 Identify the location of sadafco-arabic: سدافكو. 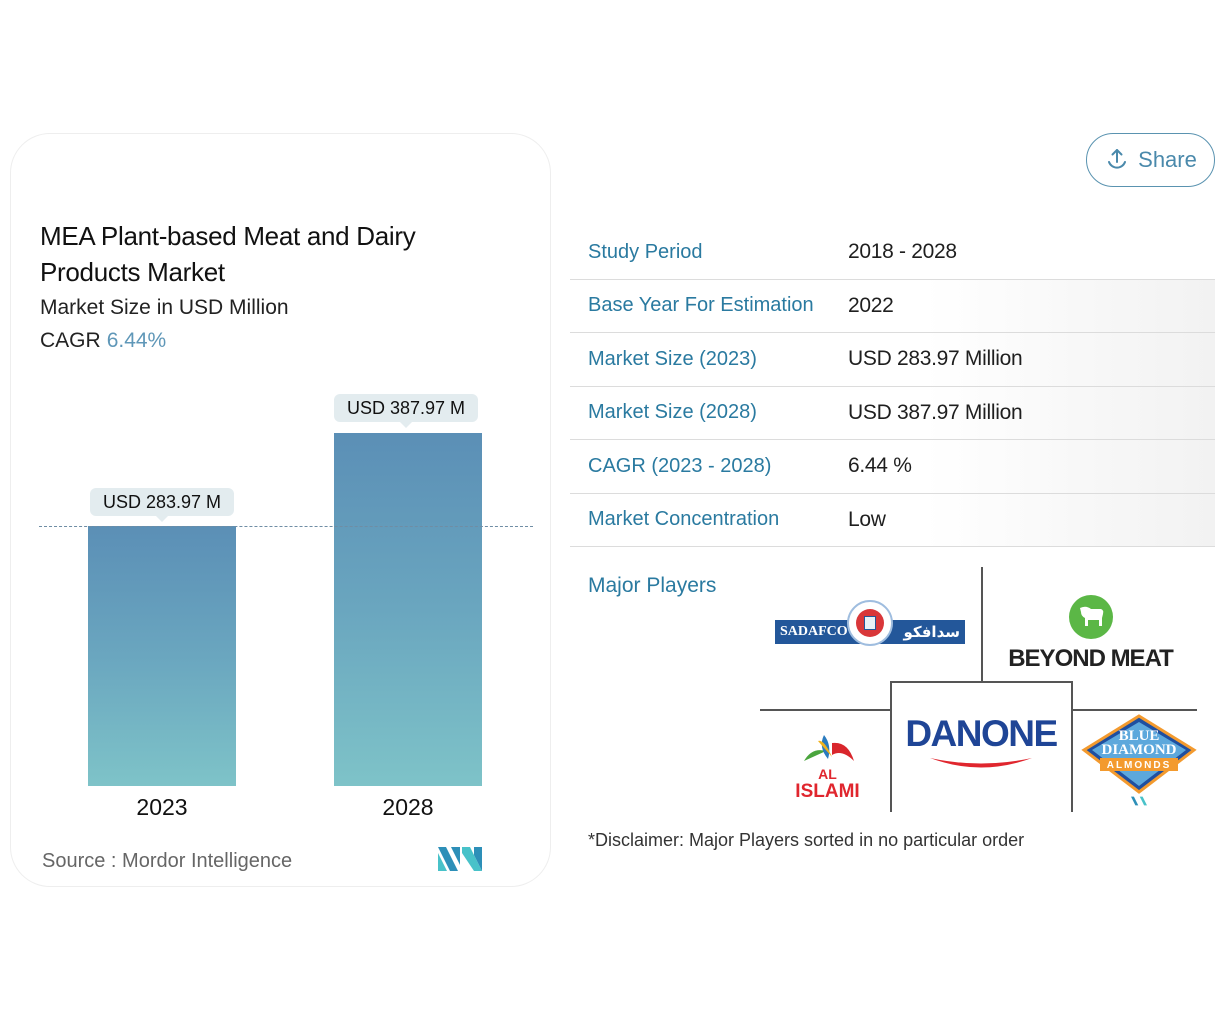
(931, 632).